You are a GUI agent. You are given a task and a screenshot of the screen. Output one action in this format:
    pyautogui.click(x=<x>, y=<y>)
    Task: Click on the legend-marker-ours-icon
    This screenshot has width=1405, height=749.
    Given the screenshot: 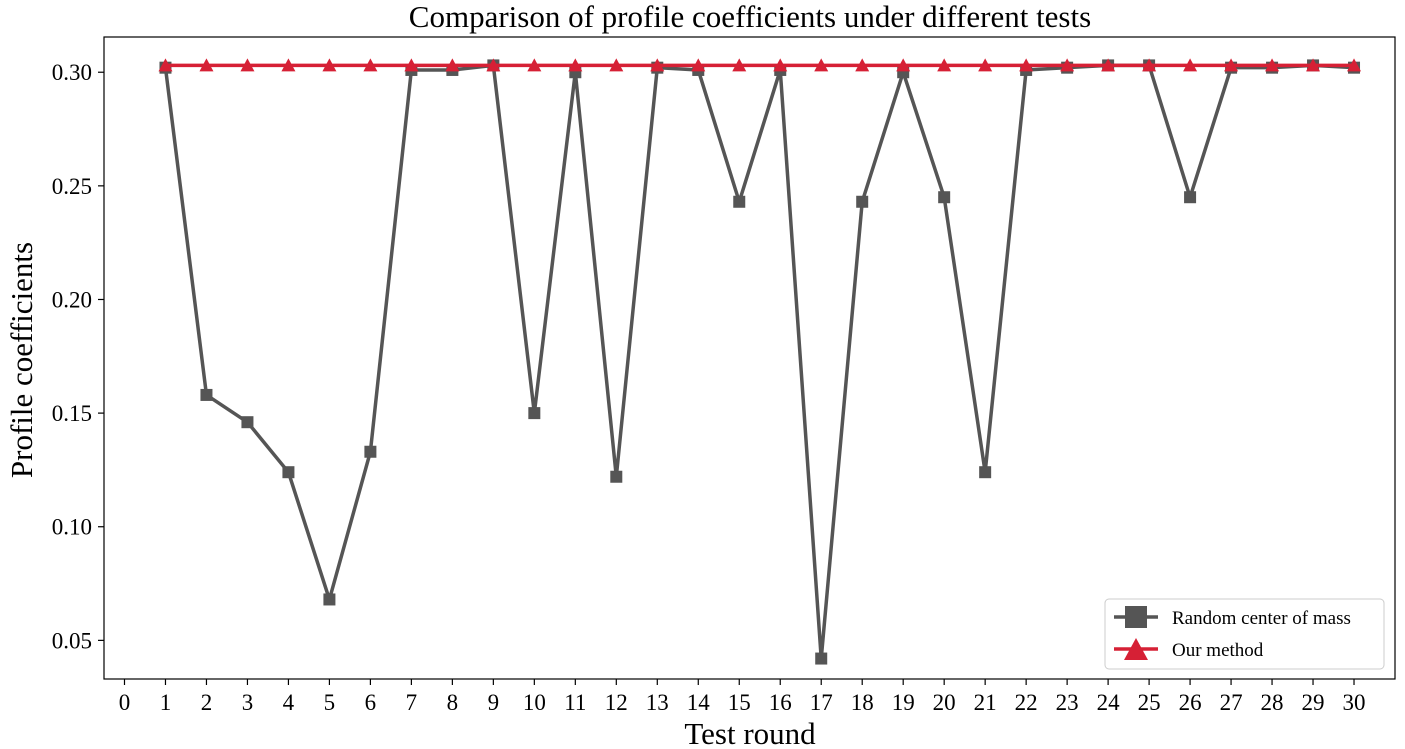 What is the action you would take?
    pyautogui.click(x=1136, y=649)
    